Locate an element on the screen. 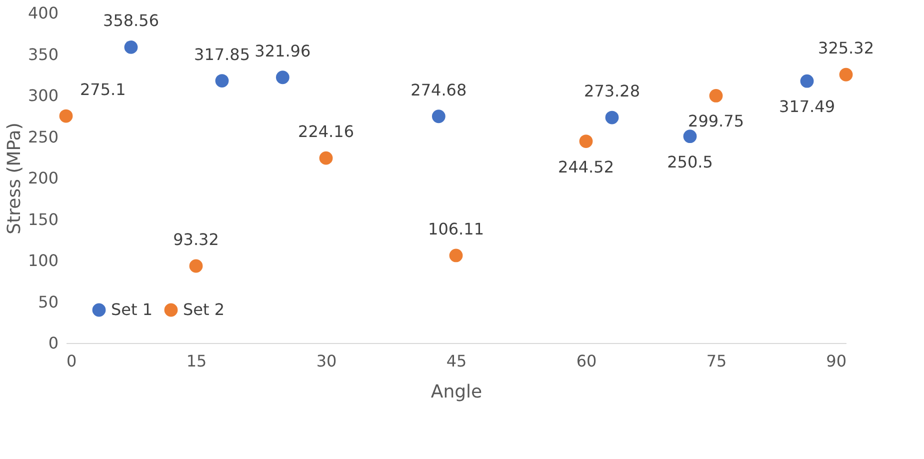  x-tick-label: 60 is located at coordinates (586, 361).